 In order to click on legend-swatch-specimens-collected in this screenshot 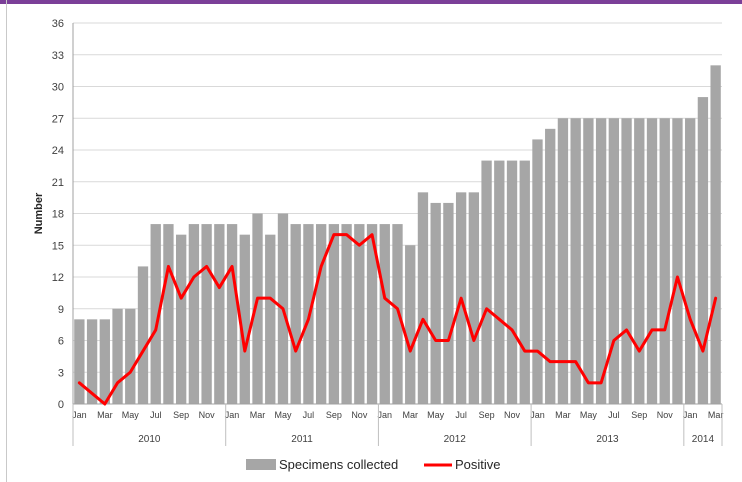, I will do `click(261, 464)`.